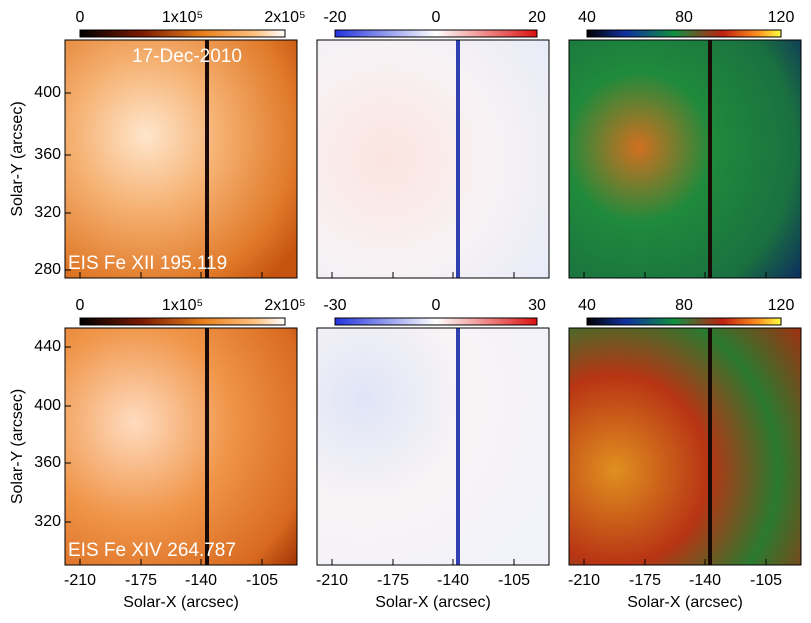  I want to click on colorbar-tick-label: 20, so click(537, 17).